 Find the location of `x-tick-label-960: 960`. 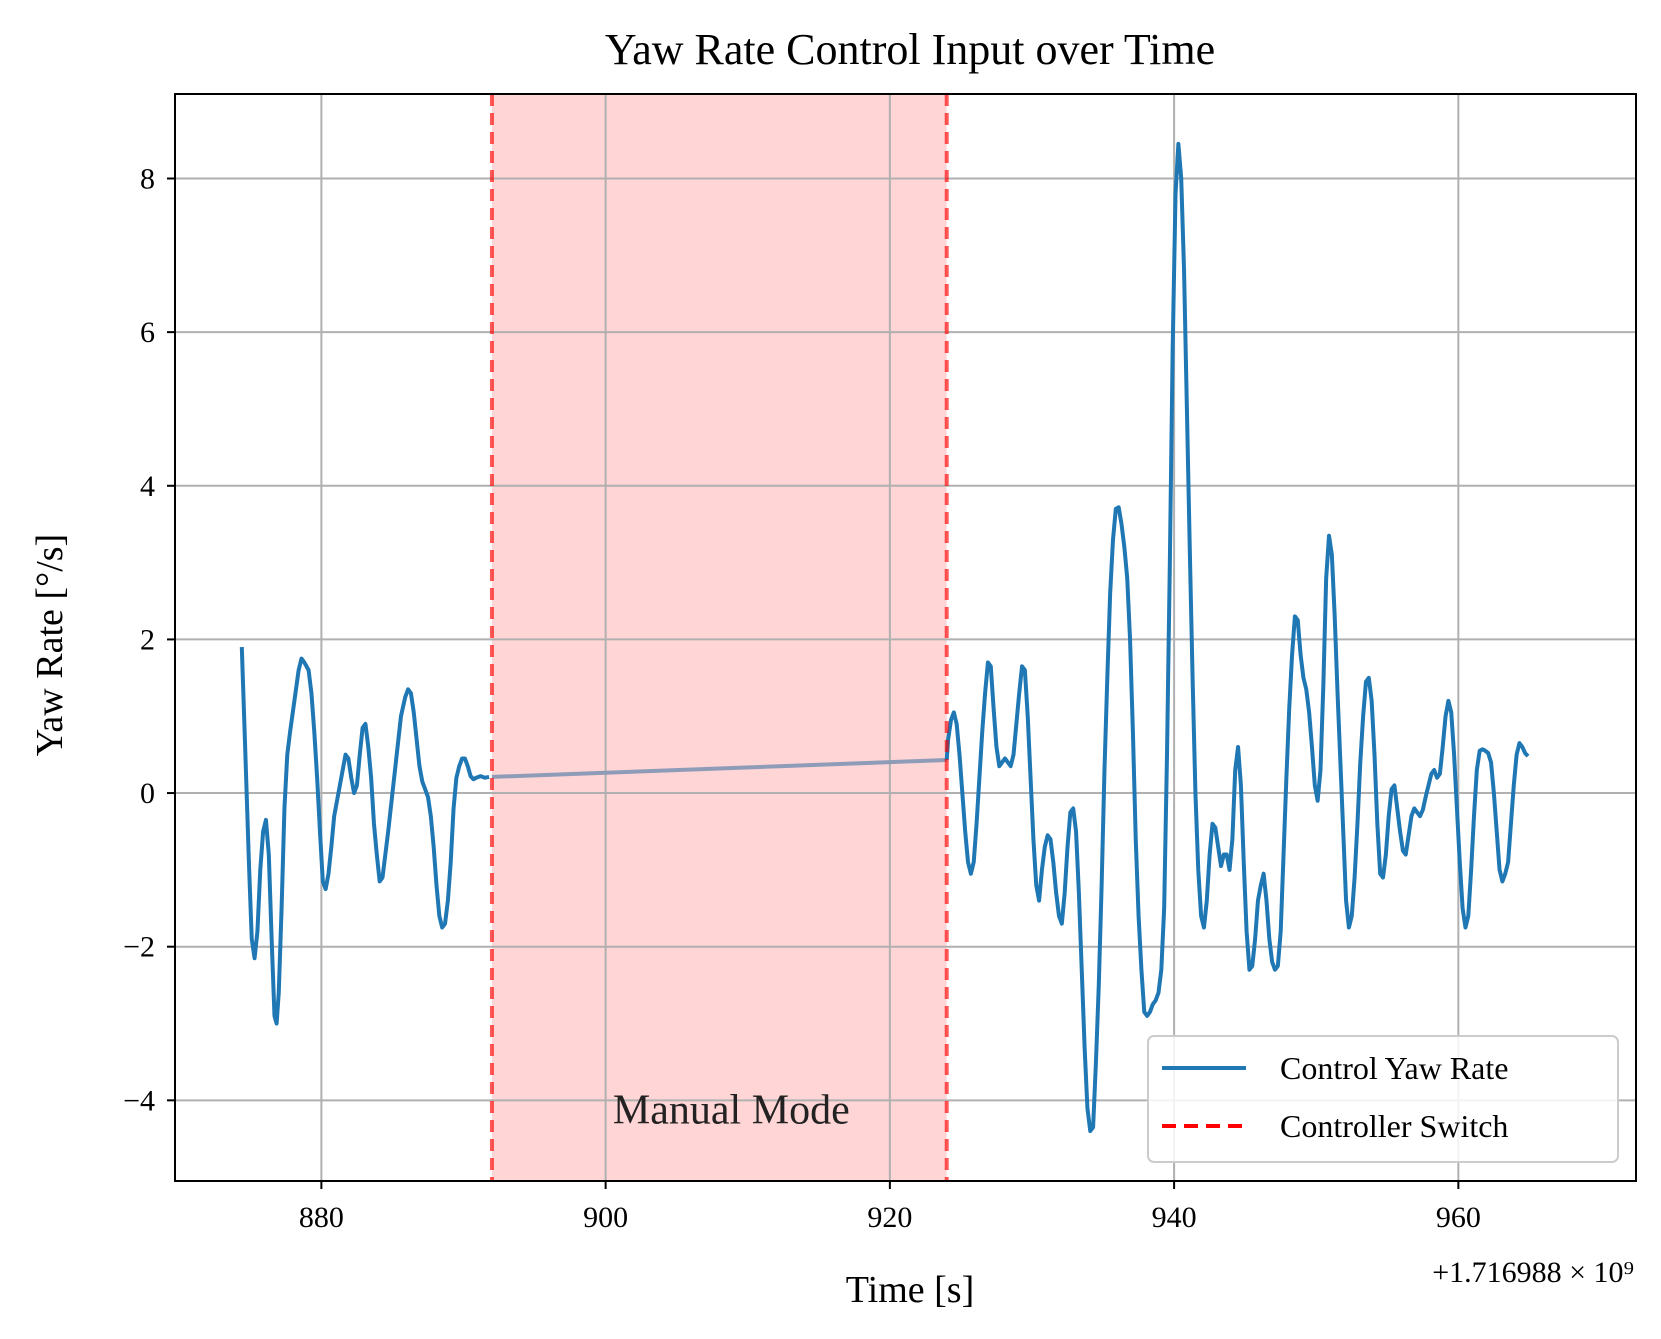

x-tick-label-960: 960 is located at coordinates (1458, 1217).